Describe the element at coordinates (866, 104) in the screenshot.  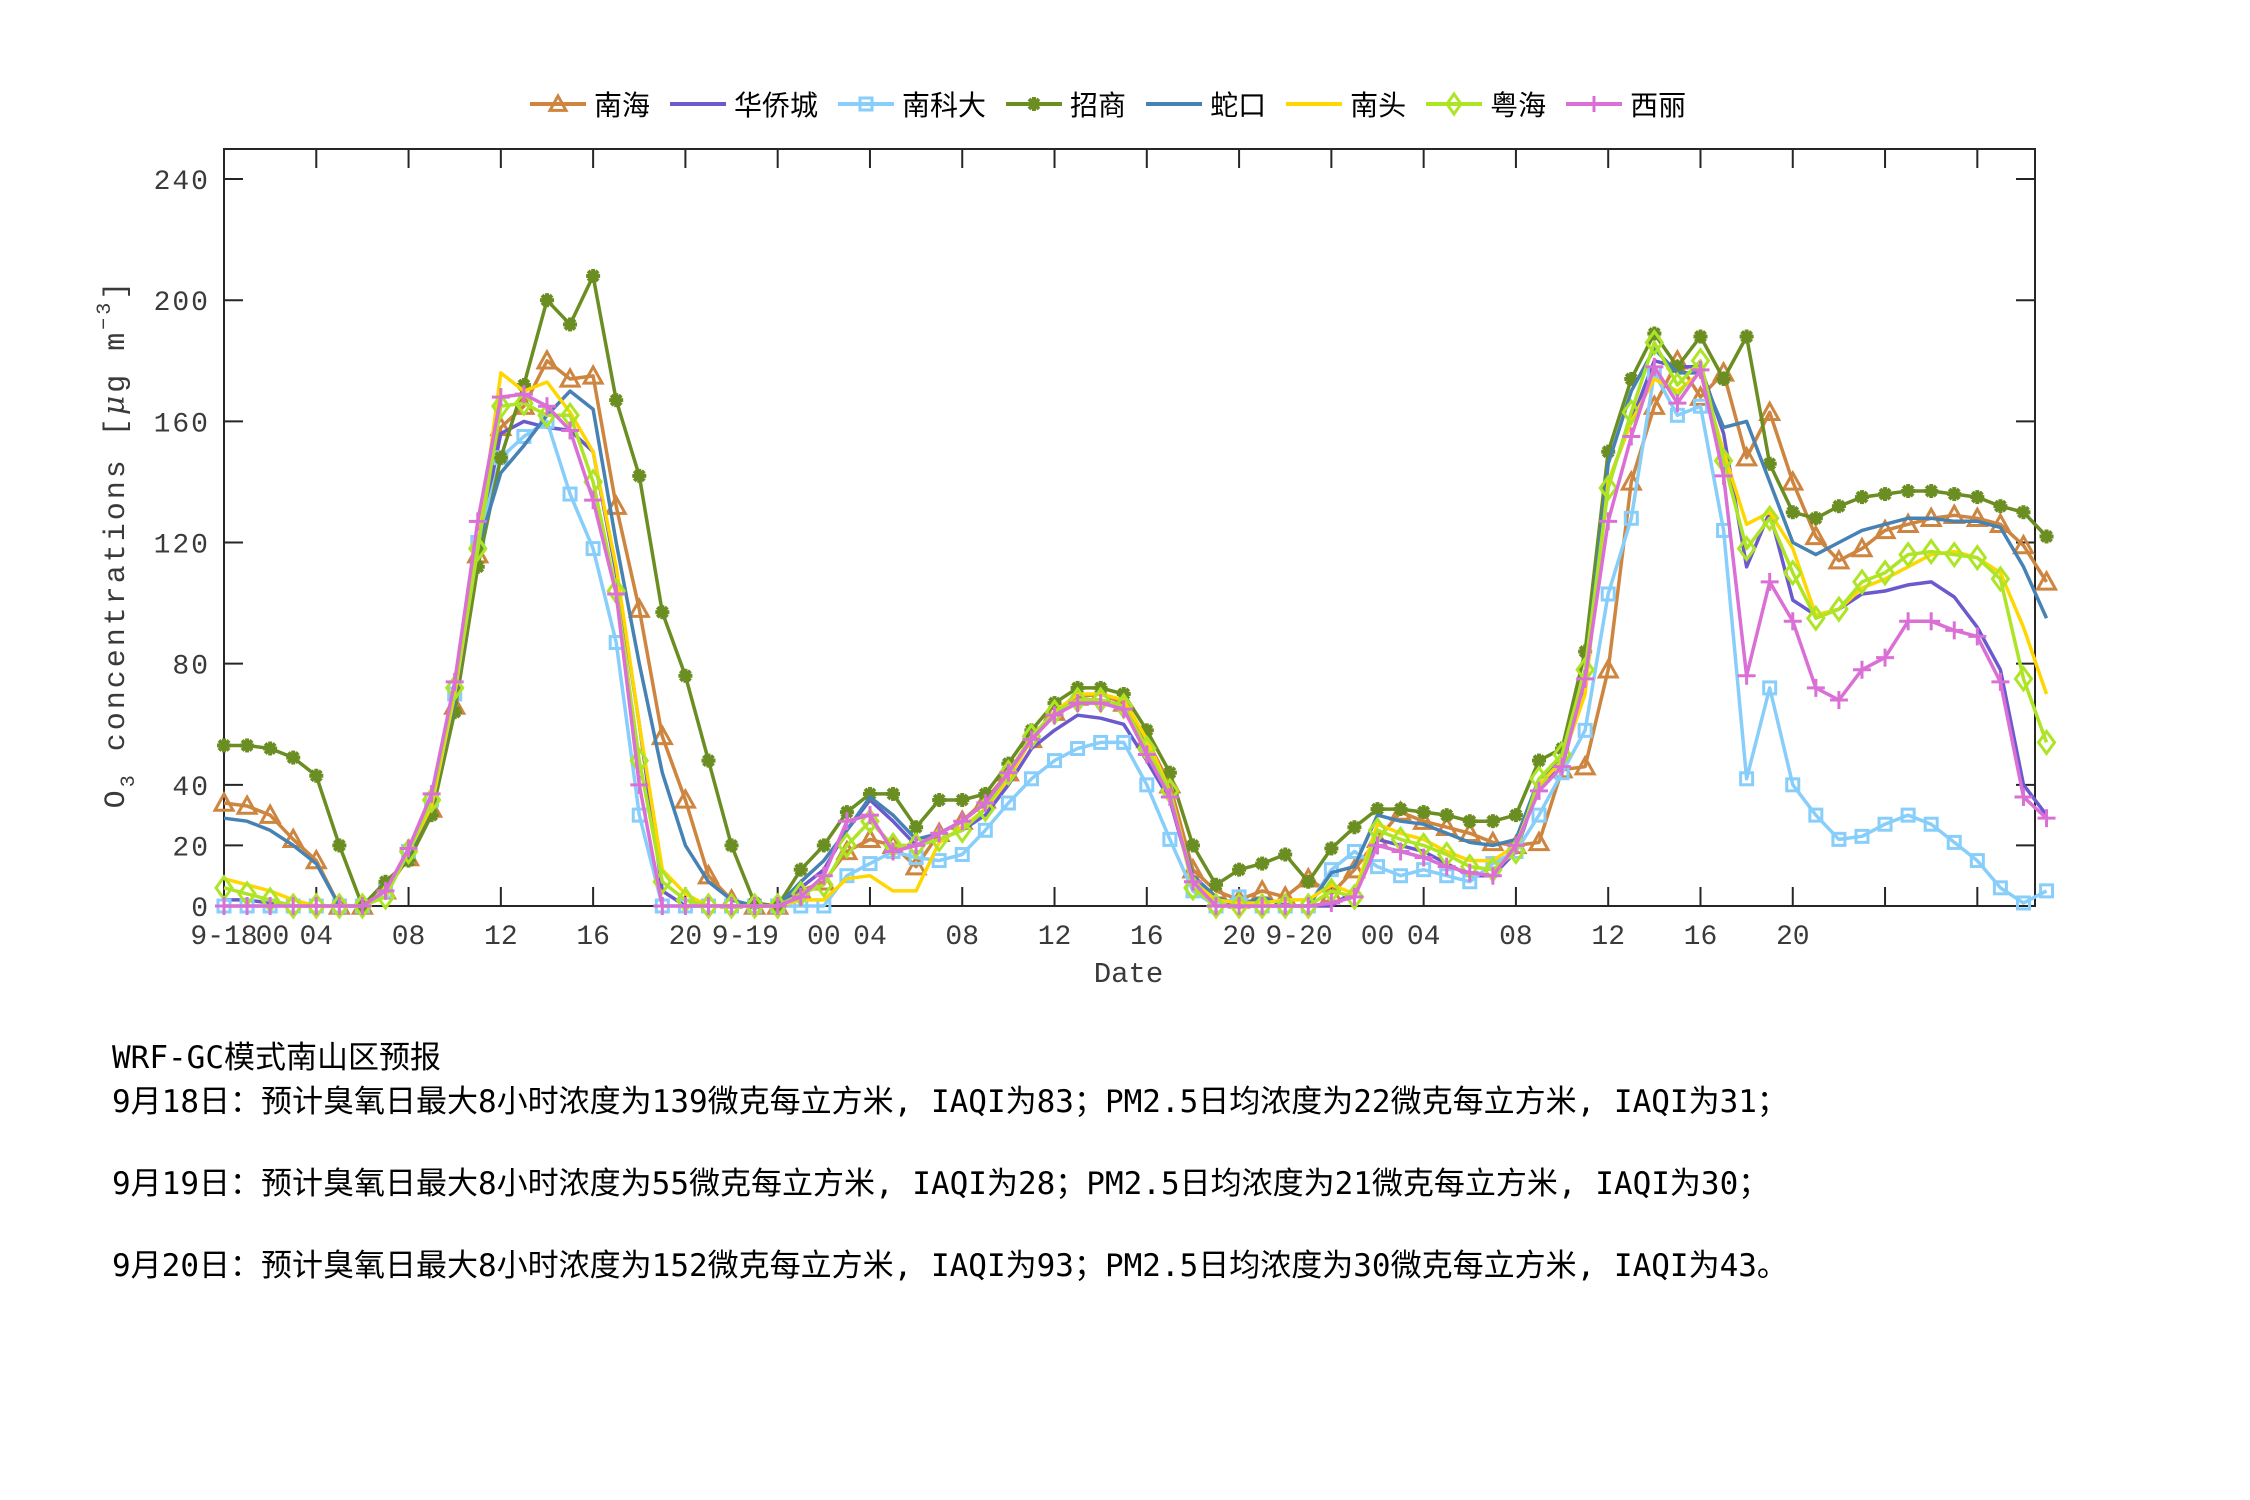
I see `legend-square-icon` at that location.